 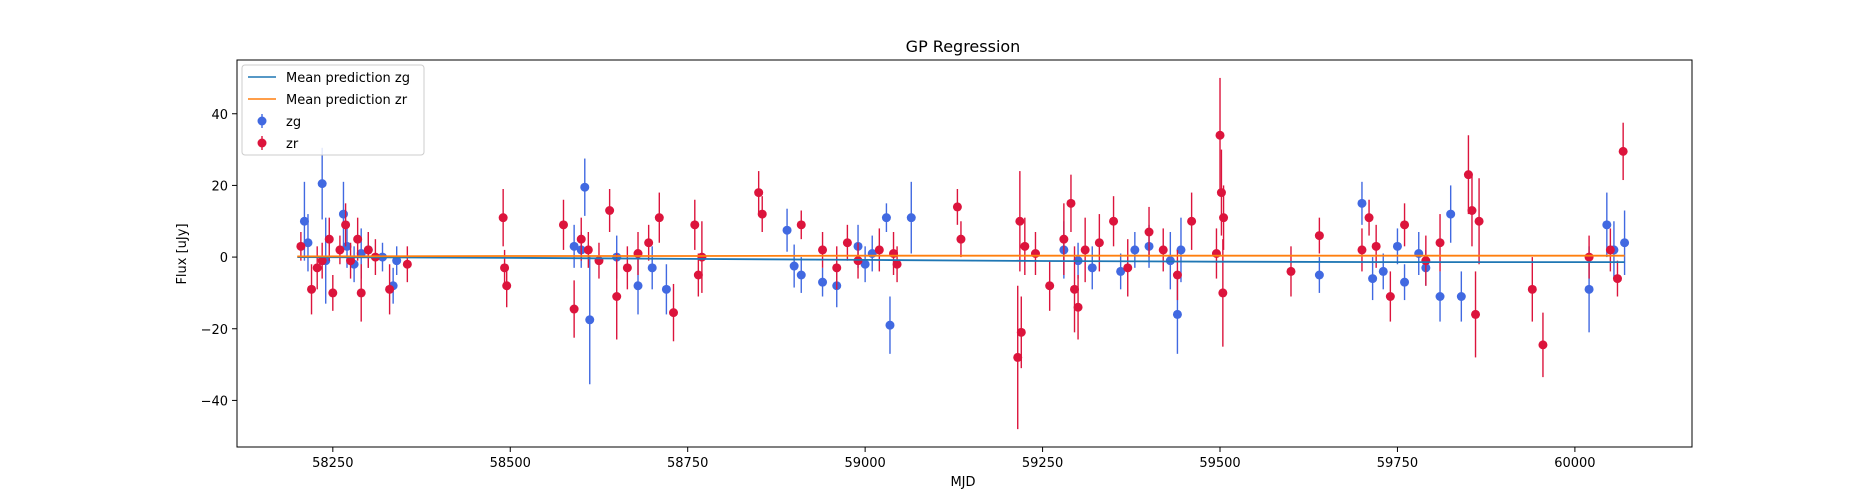 I want to click on legend-swatch-zr-marker, so click(x=262, y=143).